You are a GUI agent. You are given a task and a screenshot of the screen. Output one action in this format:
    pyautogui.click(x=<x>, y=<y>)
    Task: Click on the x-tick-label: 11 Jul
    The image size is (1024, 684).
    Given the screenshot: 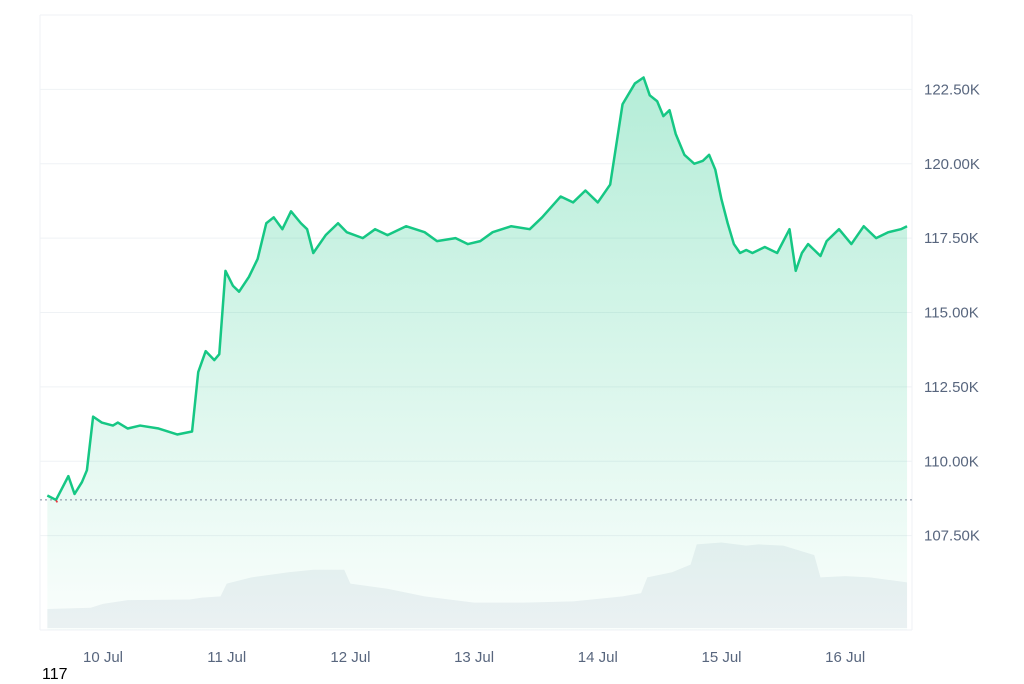 What is the action you would take?
    pyautogui.click(x=226, y=657)
    